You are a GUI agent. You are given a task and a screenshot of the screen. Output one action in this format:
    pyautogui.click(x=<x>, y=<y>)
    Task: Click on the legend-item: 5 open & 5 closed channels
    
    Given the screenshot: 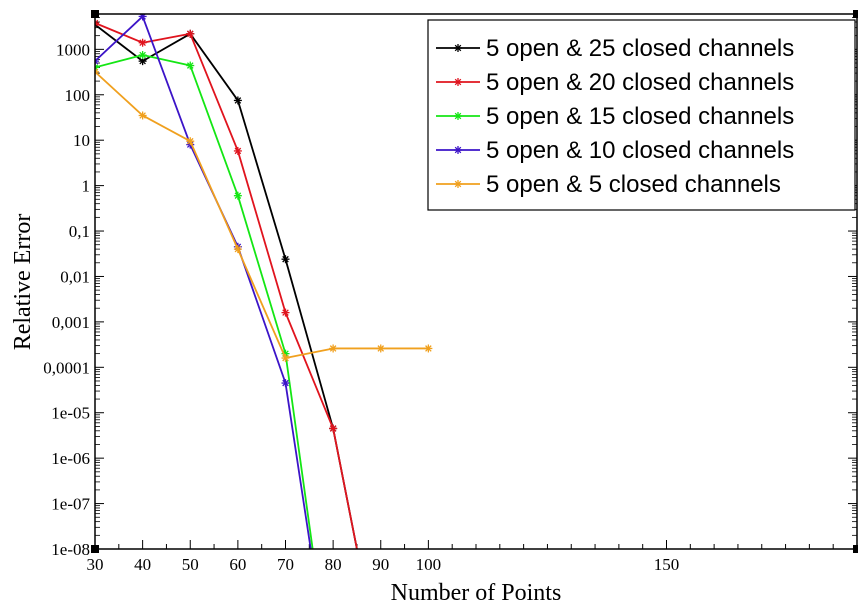 What is the action you would take?
    pyautogui.click(x=608, y=184)
    